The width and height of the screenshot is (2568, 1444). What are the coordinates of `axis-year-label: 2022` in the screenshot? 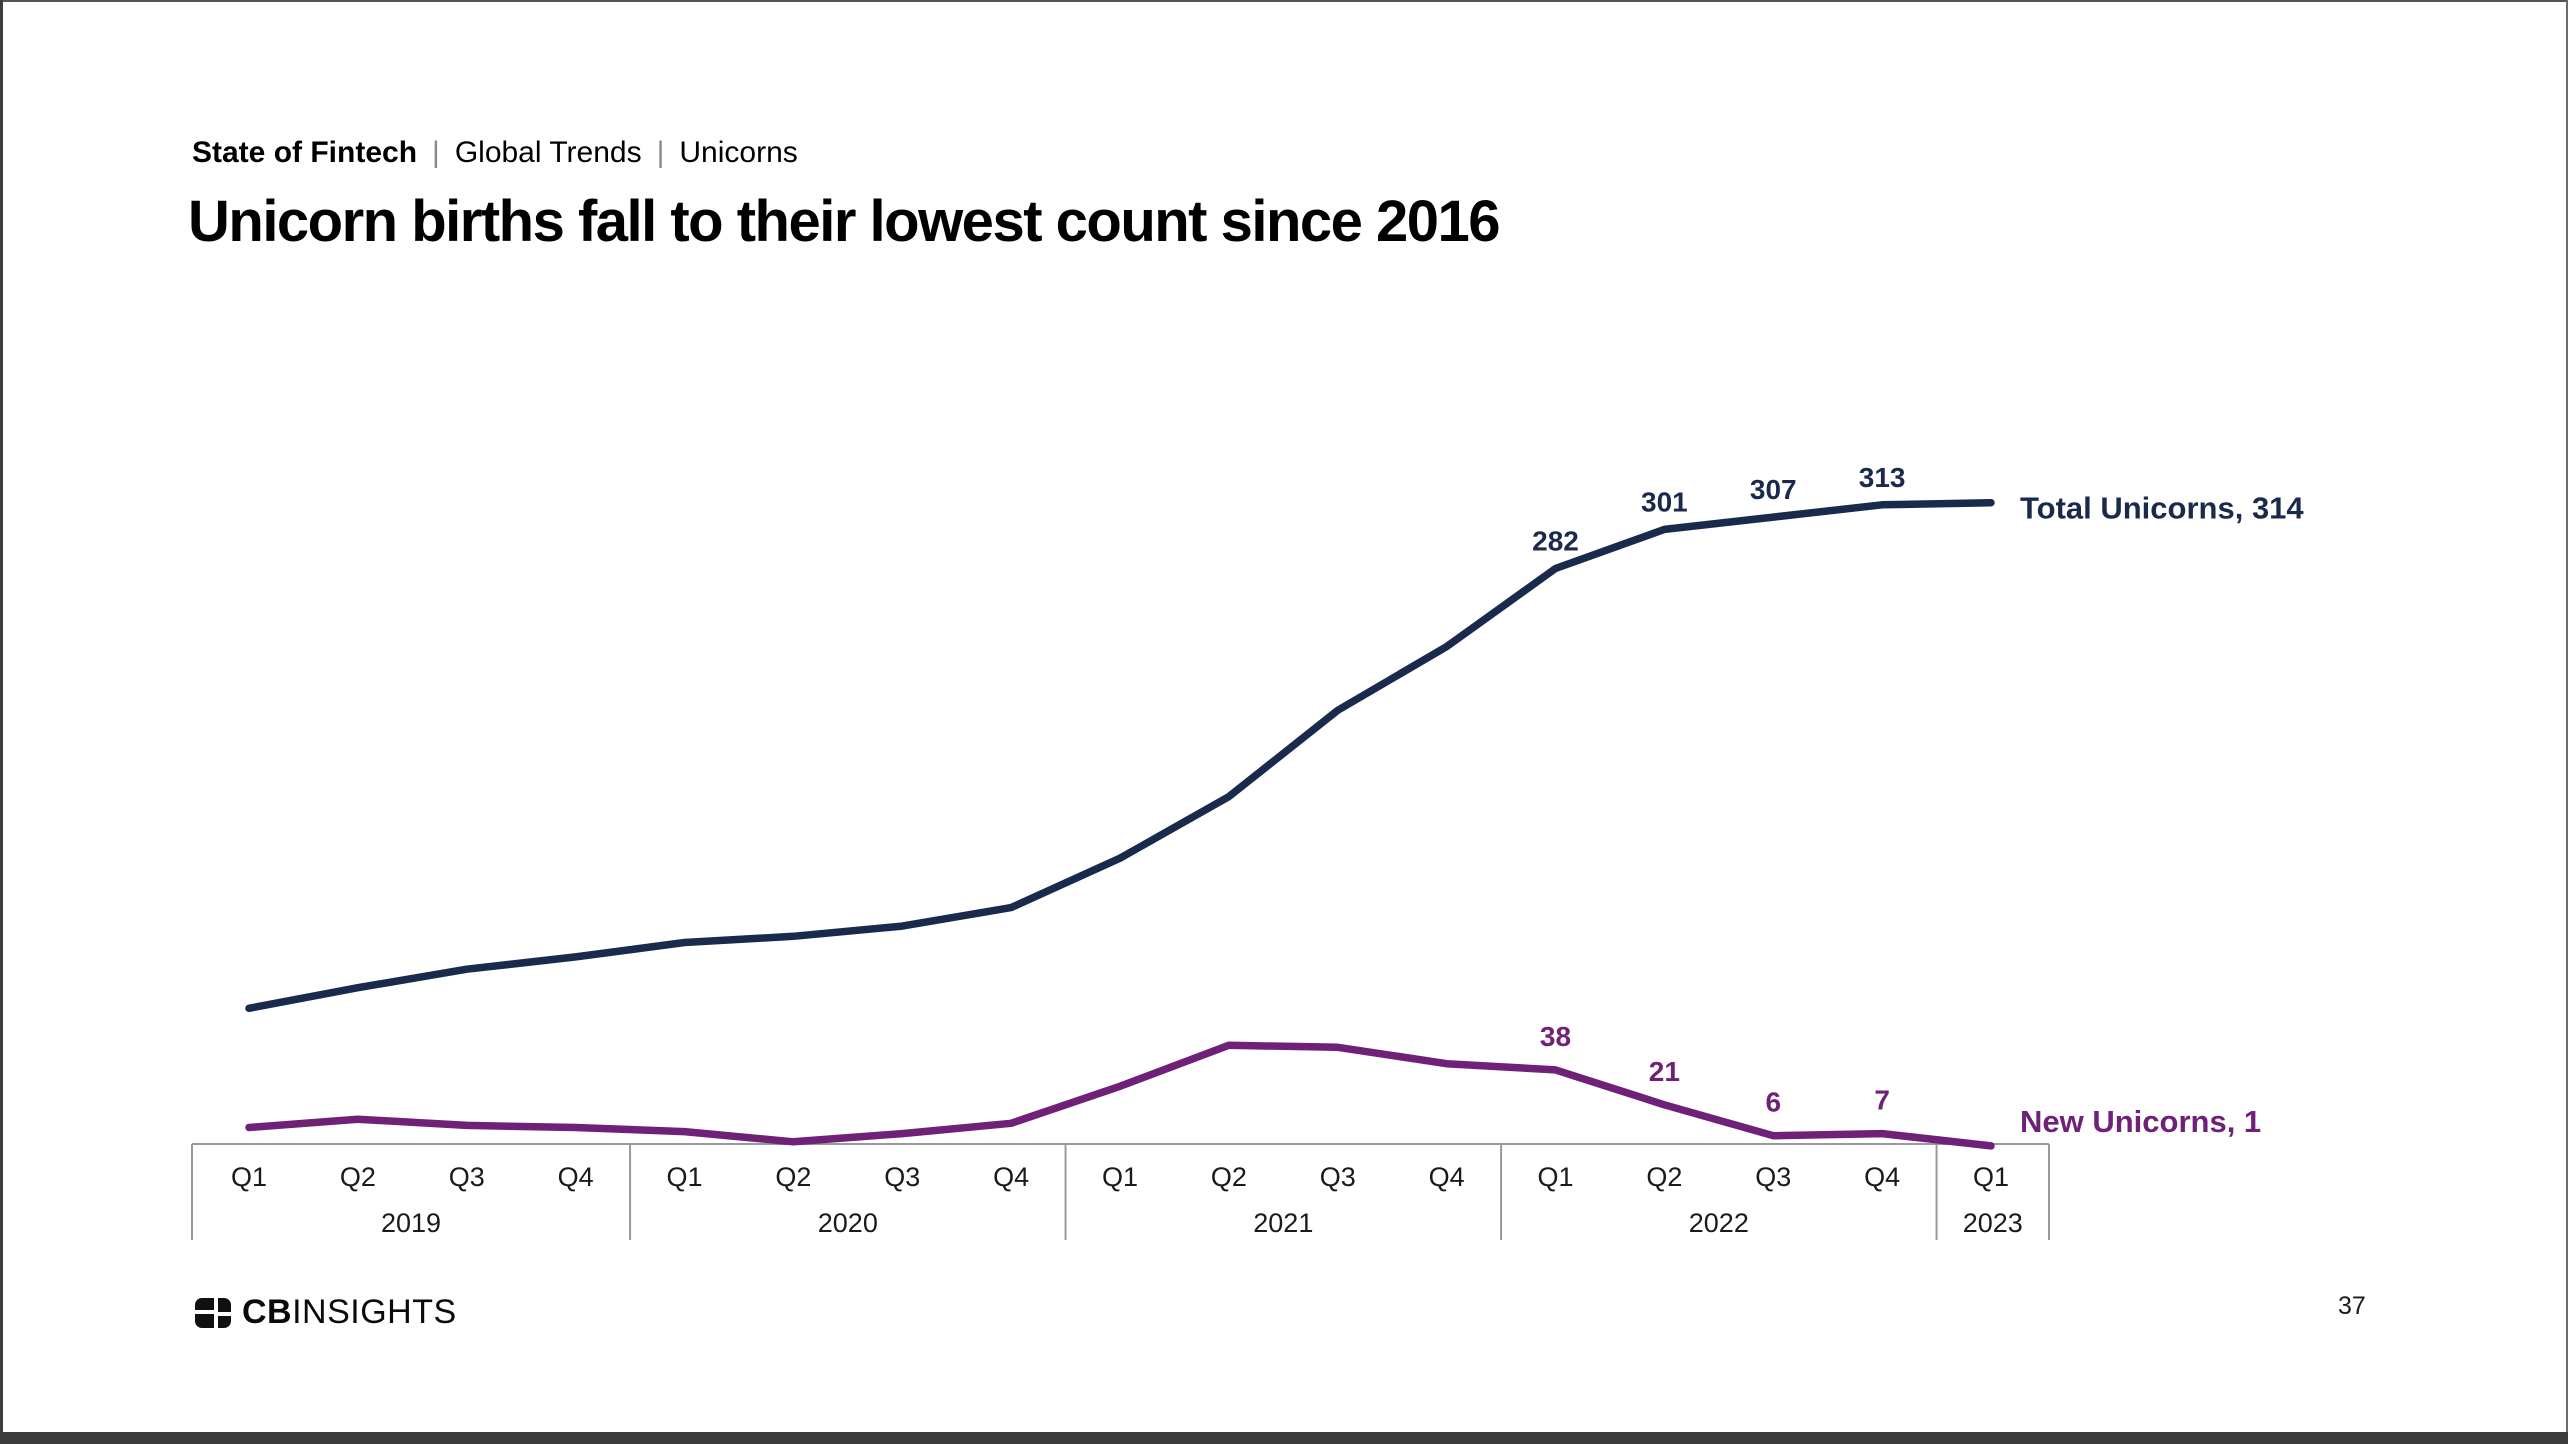 It's located at (1719, 1223).